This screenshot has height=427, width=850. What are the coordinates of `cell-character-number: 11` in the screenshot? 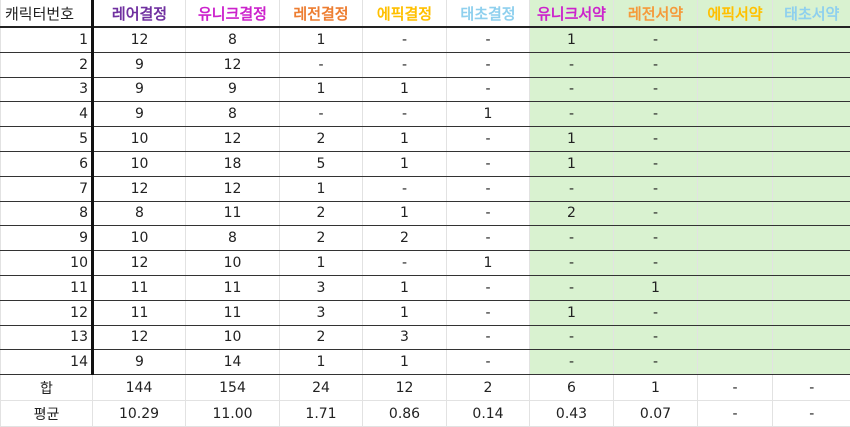 It's located at (47, 287).